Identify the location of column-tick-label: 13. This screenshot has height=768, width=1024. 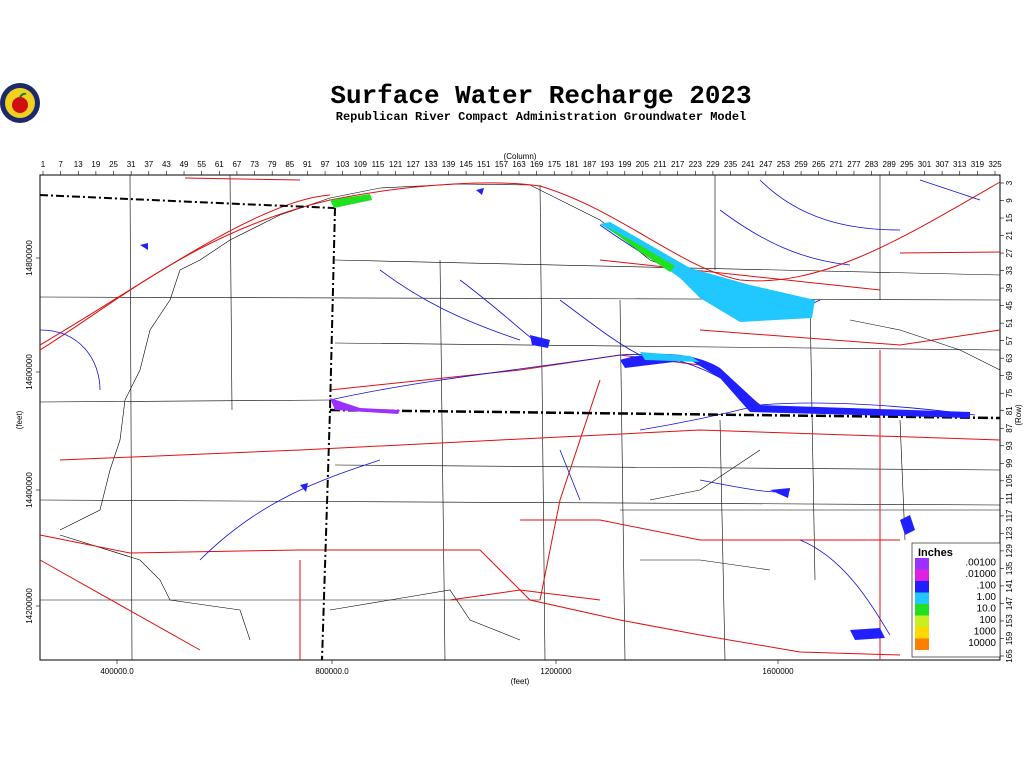
(78, 164).